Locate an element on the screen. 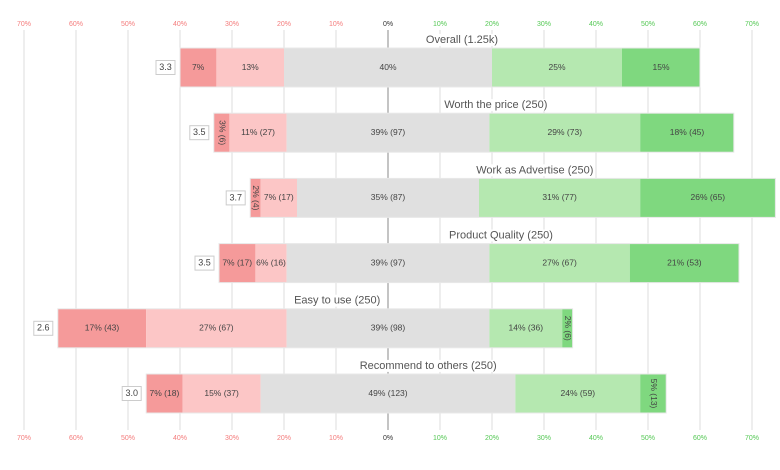  row-title: Product Quality (250) is located at coordinates (501, 236).